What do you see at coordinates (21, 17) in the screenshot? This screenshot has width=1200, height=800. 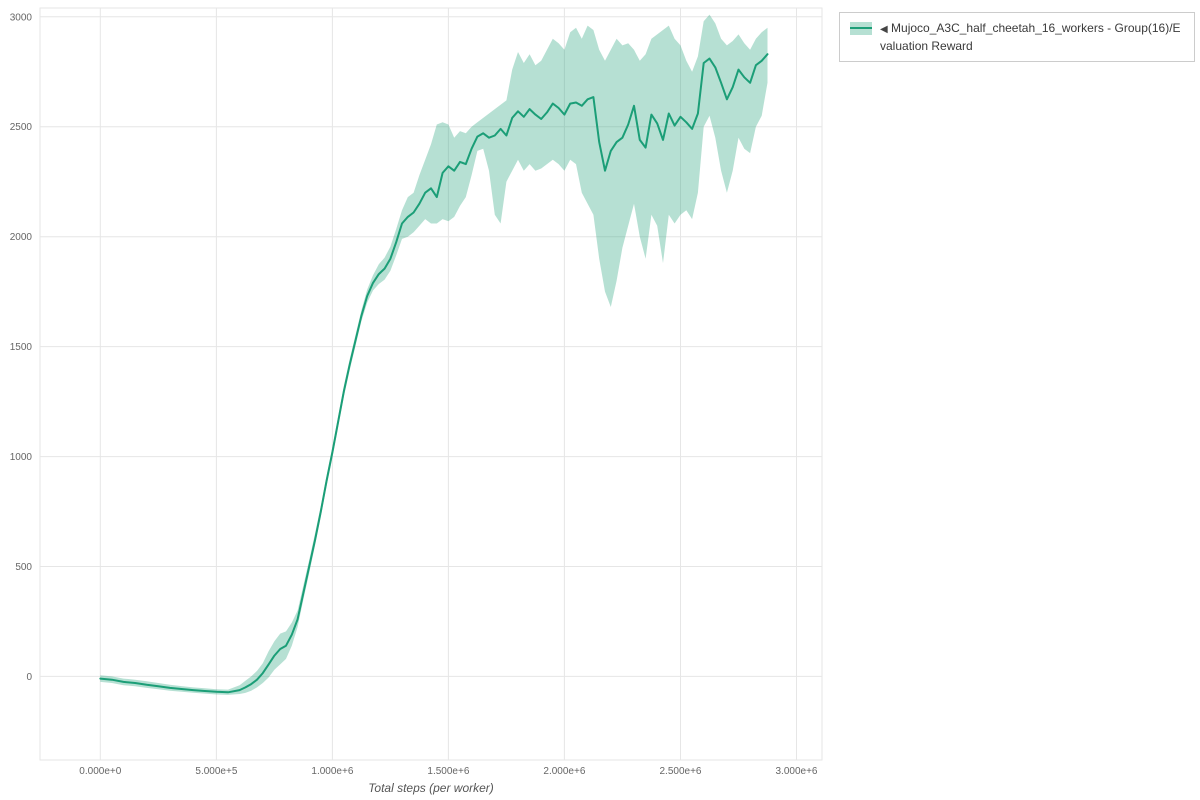 I see `svg-text: 3000` at bounding box center [21, 17].